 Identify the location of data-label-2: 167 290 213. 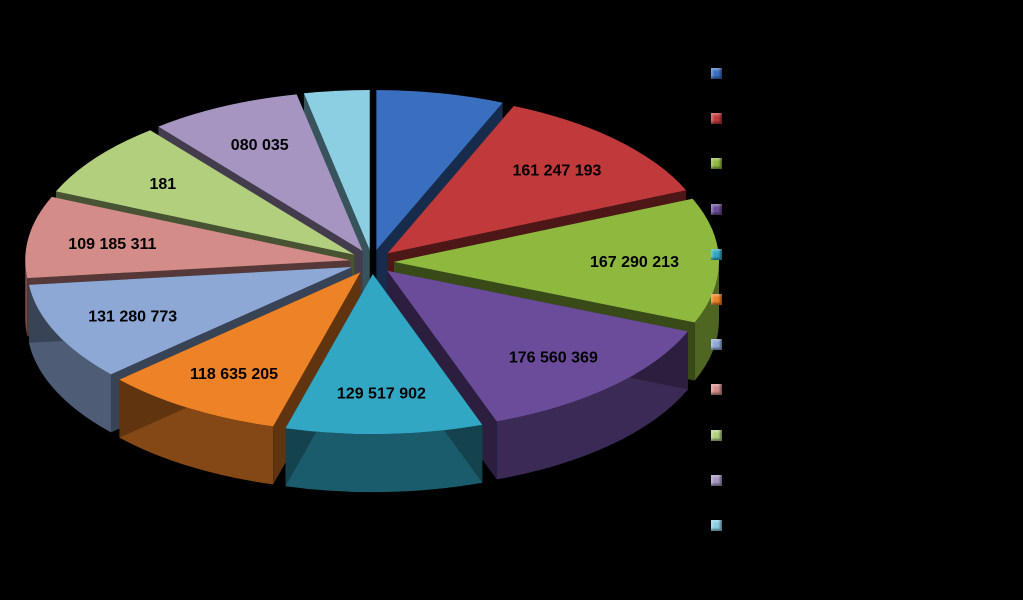
(634, 262).